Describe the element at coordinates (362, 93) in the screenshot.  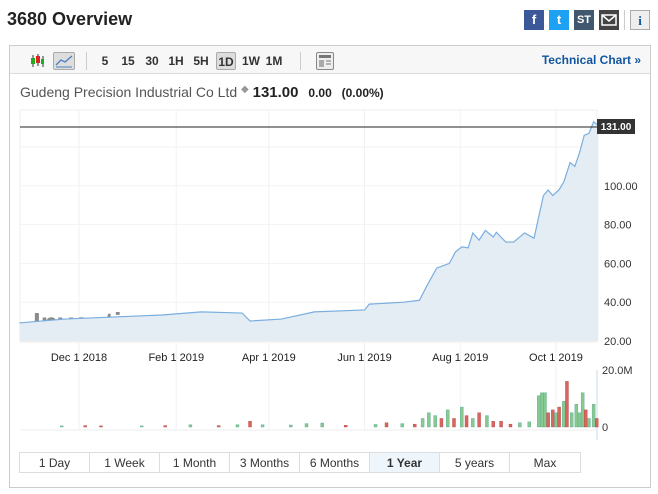
I see `price-change-pct: (0.00%)` at that location.